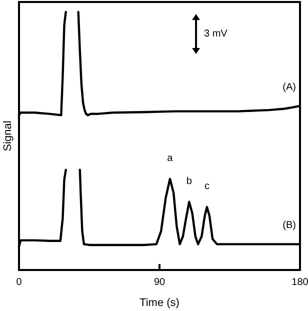 Image resolution: width=308 pixels, height=311 pixels. What do you see at coordinates (216, 34) in the screenshot?
I see `annotation: 3 mV` at bounding box center [216, 34].